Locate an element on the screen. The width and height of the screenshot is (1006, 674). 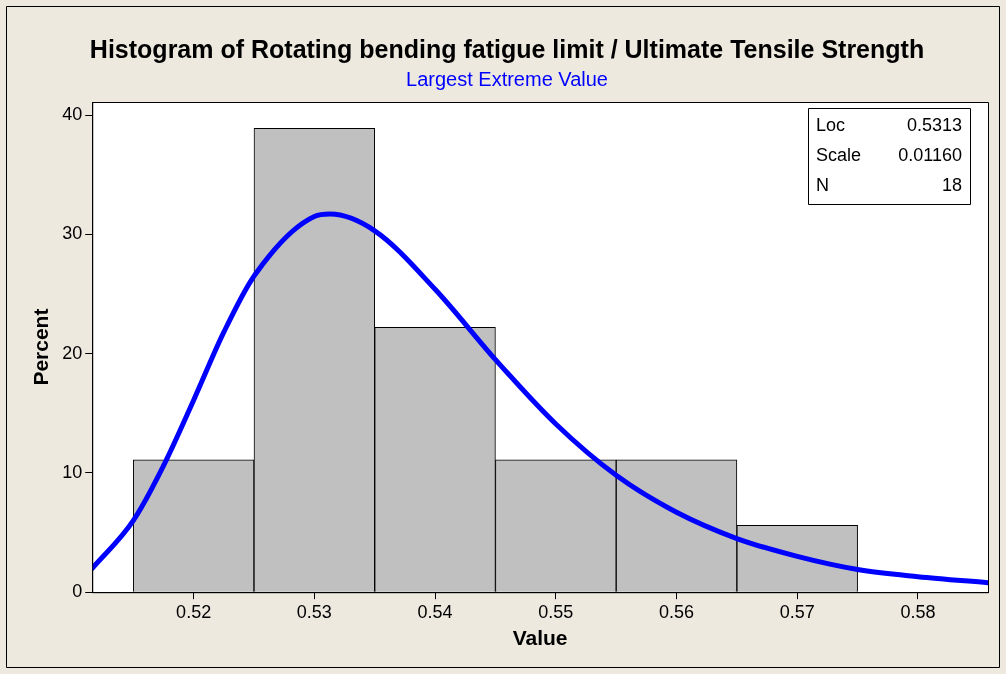
x-tick-label: 0.57 is located at coordinates (797, 611).